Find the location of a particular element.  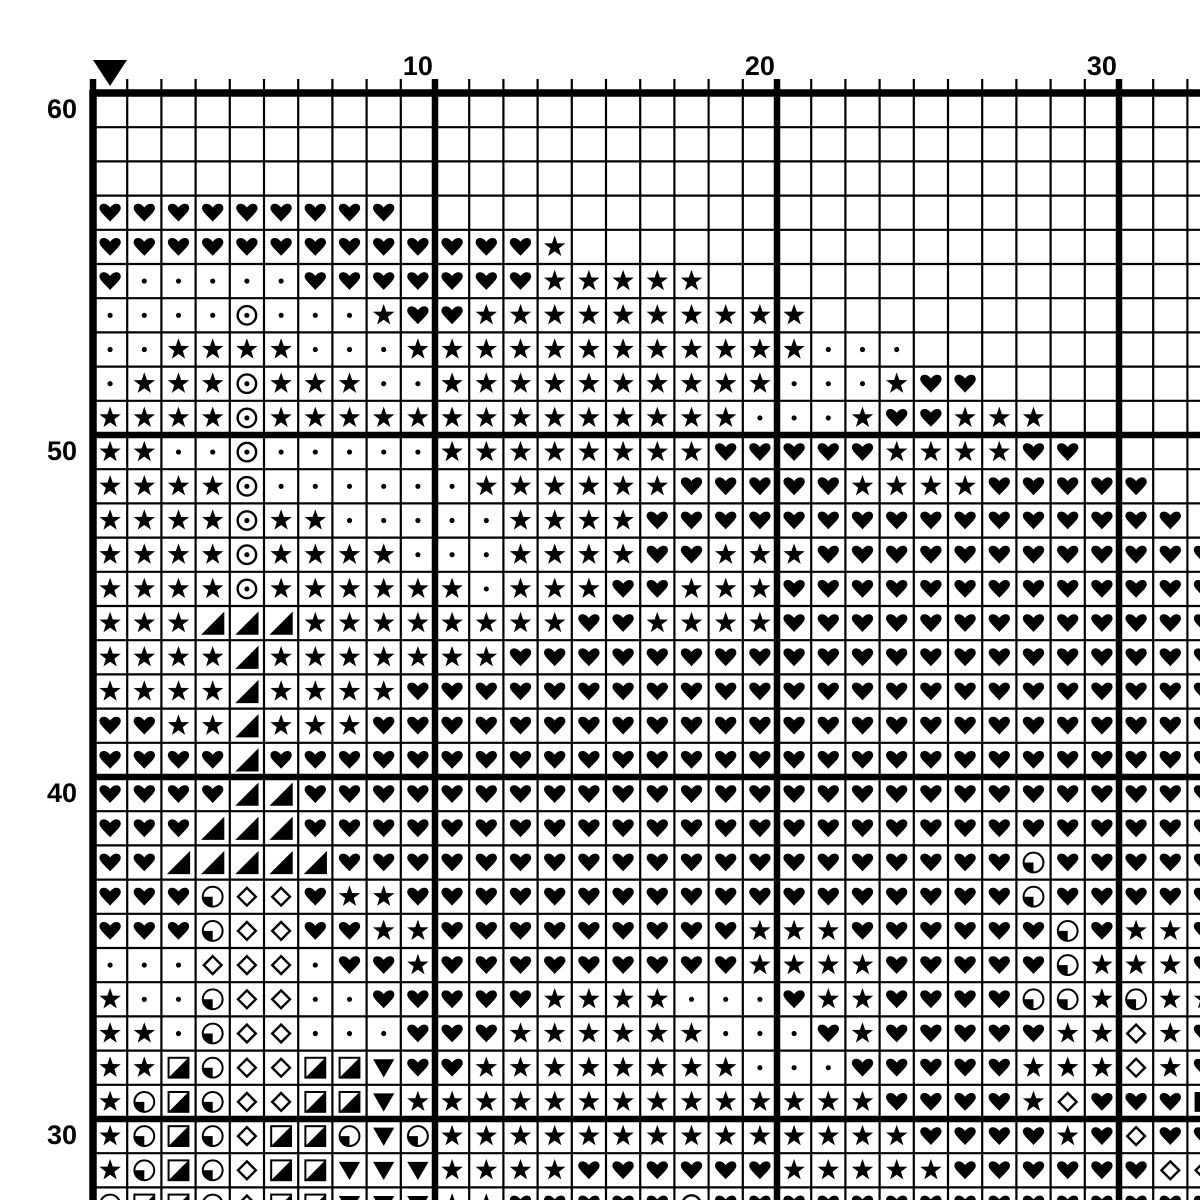

cell-symbol-tri_down is located at coordinates (418, 1198).